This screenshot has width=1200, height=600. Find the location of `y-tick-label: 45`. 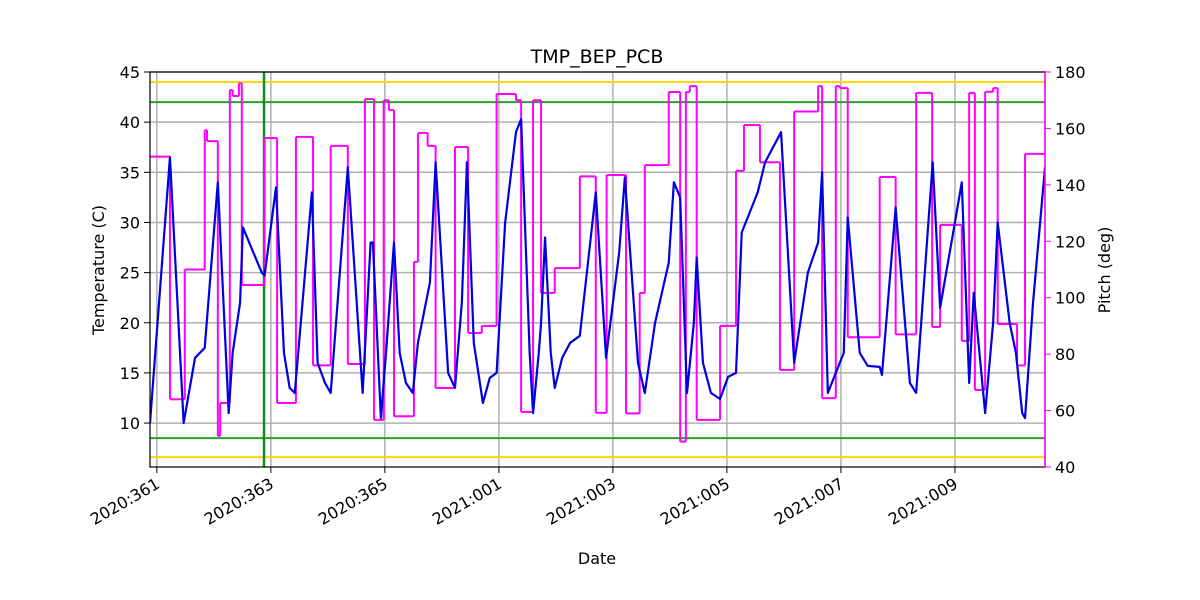

y-tick-label: 45 is located at coordinates (130, 72).